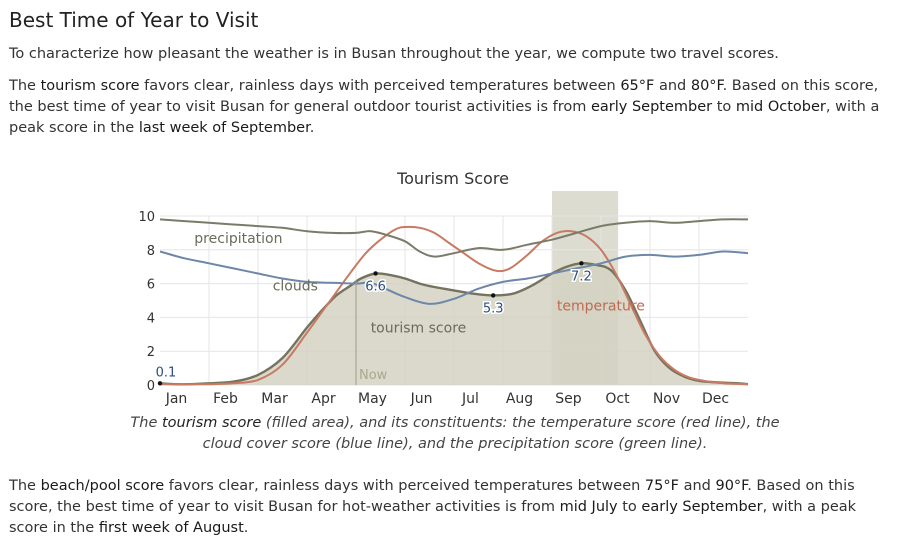 This screenshot has height=552, width=907. I want to click on x-tick-label: Jul, so click(470, 399).